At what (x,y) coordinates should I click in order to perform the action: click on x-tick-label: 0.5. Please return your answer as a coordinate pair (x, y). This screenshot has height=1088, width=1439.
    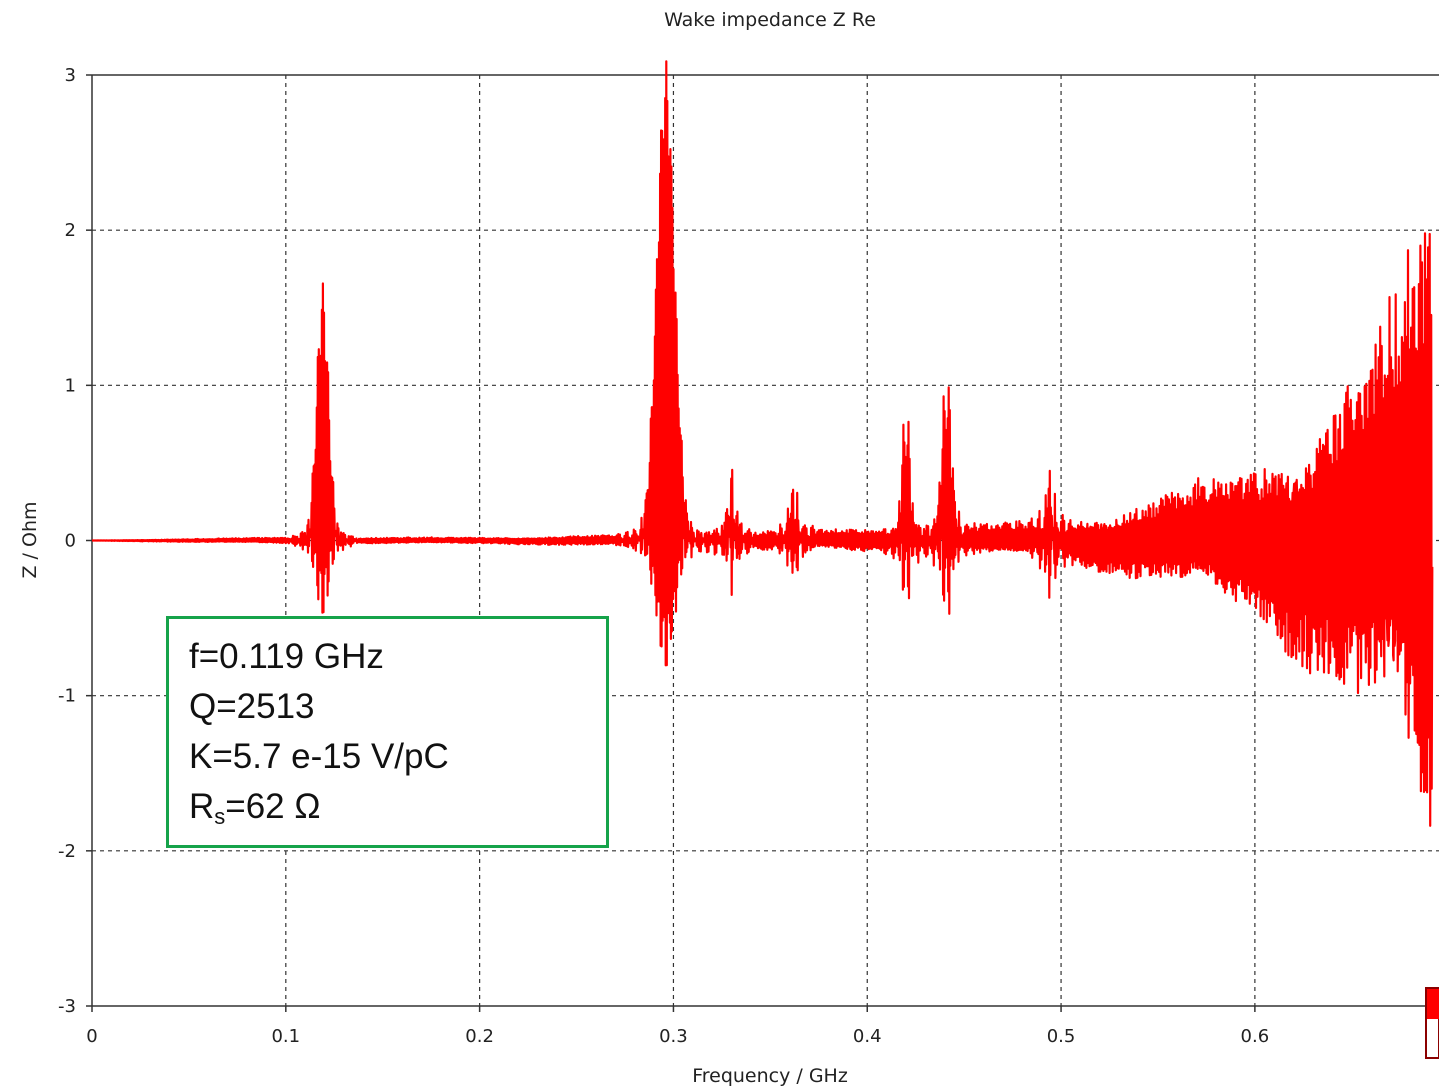
    Looking at the image, I should click on (1061, 1036).